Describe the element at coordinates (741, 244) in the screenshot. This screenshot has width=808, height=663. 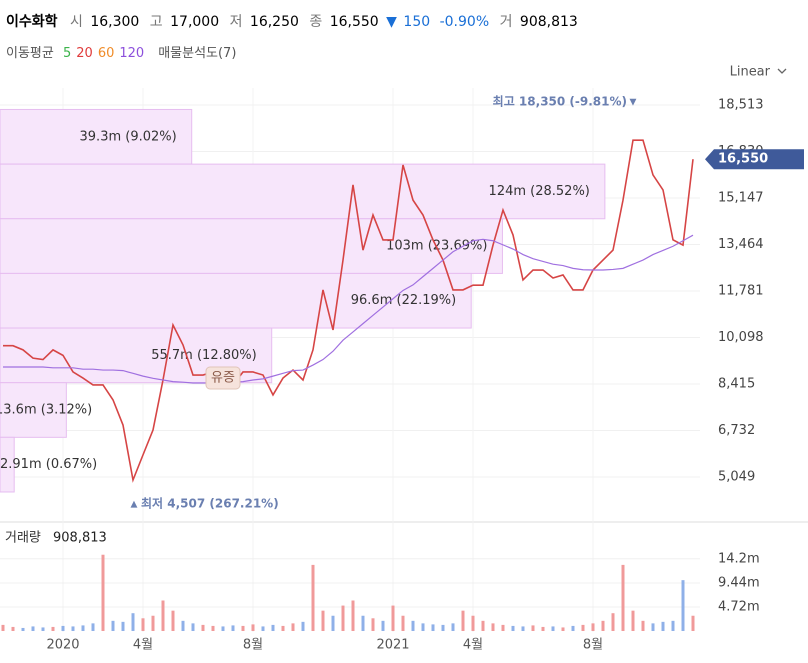
I see `y-tick-label: 13,464` at that location.